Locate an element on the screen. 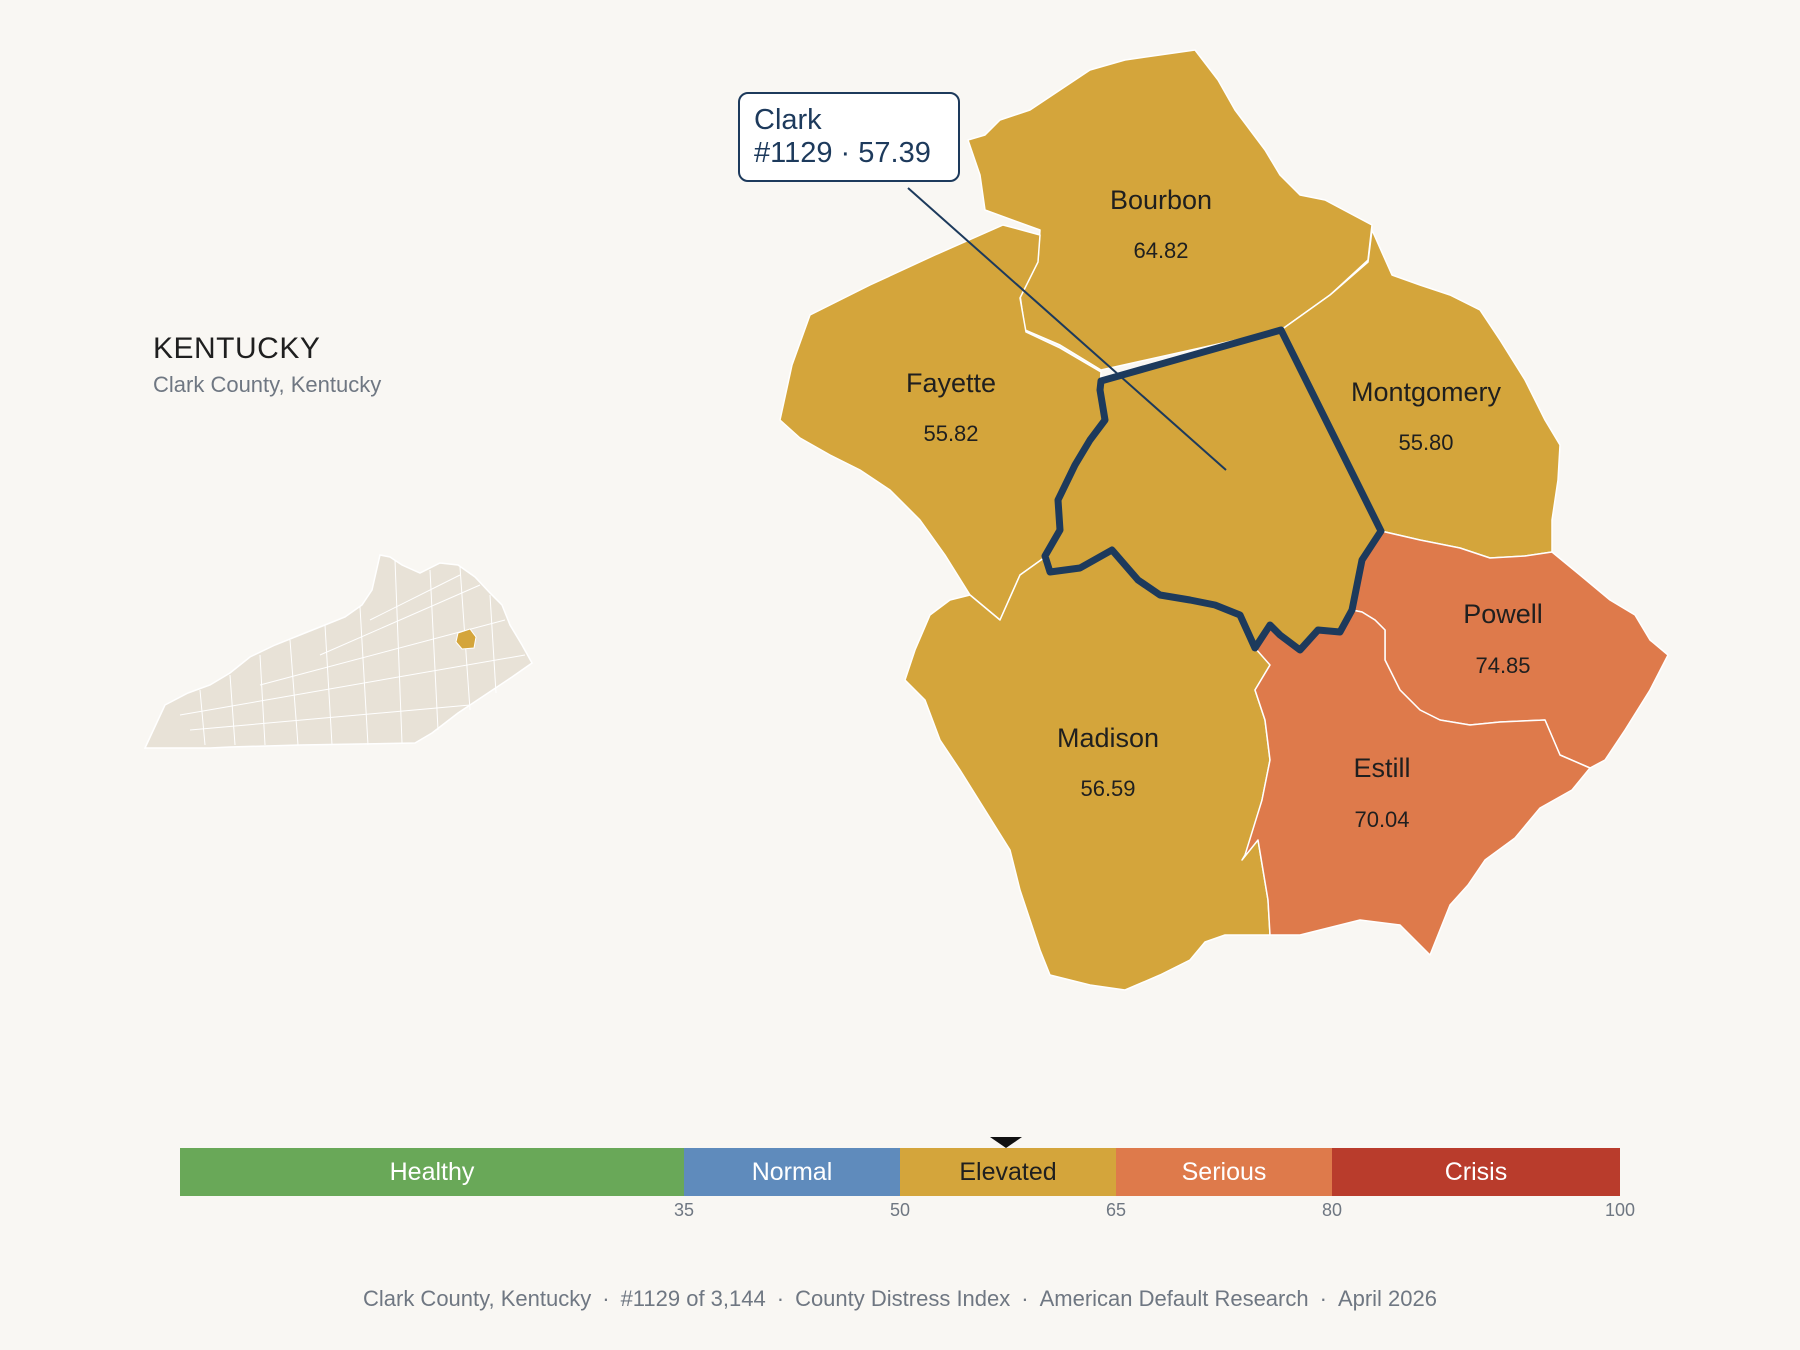  county-label-madison: Madison is located at coordinates (1108, 738).